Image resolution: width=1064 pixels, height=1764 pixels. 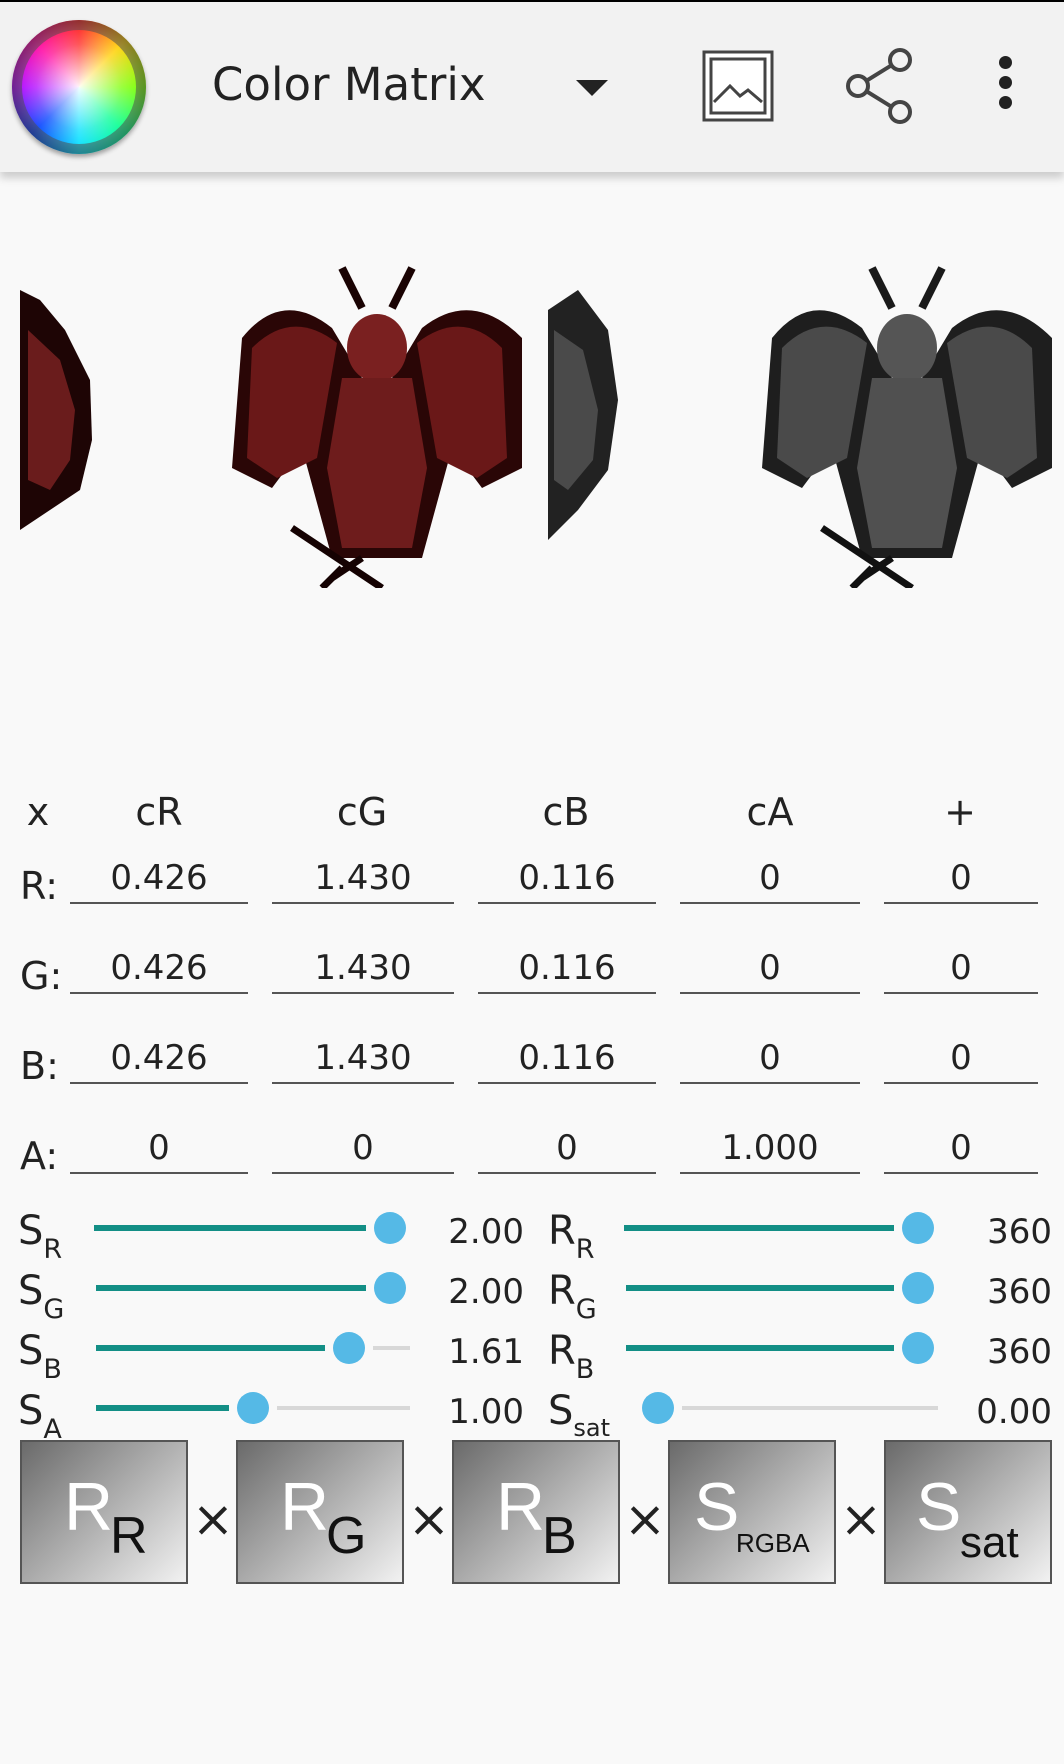 I want to click on slider-value-sb: 1.61, so click(x=486, y=1352).